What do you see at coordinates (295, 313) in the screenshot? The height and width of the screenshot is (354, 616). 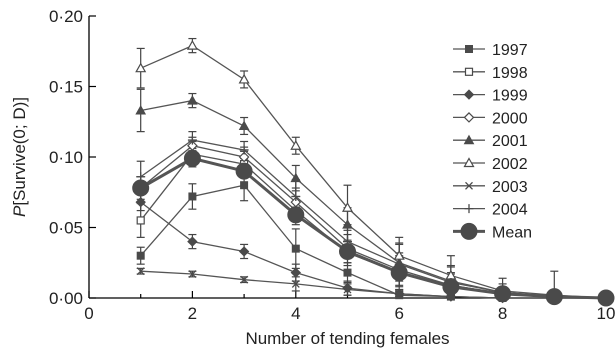 I see `x-tick-label: 4` at bounding box center [295, 313].